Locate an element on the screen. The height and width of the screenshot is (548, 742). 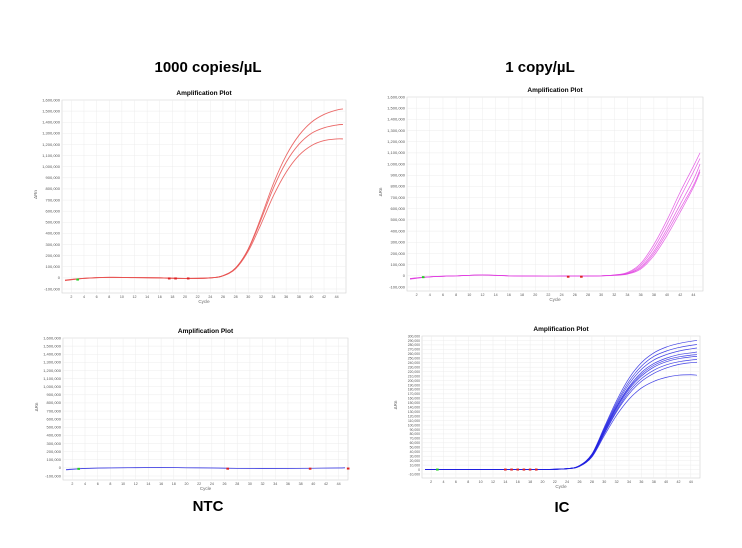
y-tick-label: 500,000 is located at coordinates (54, 427).